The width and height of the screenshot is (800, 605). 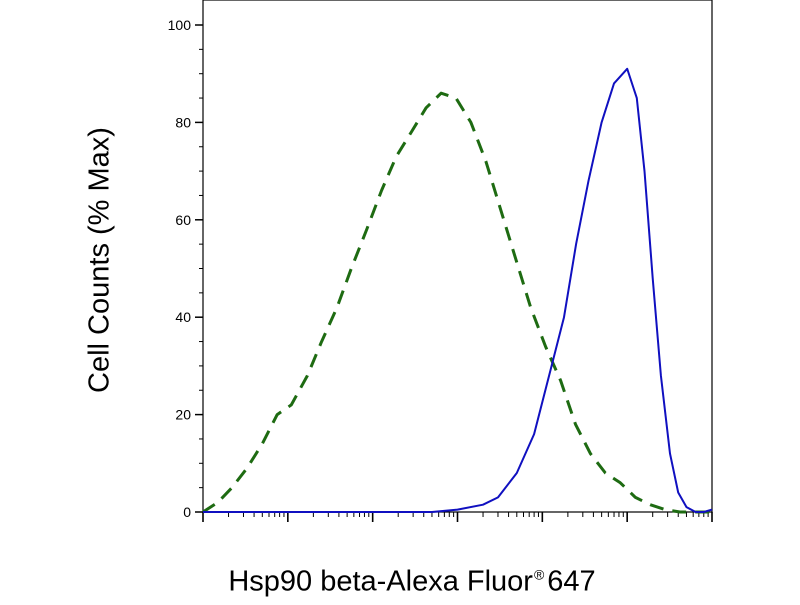 I want to click on y-tick-label: 0, so click(x=187, y=512).